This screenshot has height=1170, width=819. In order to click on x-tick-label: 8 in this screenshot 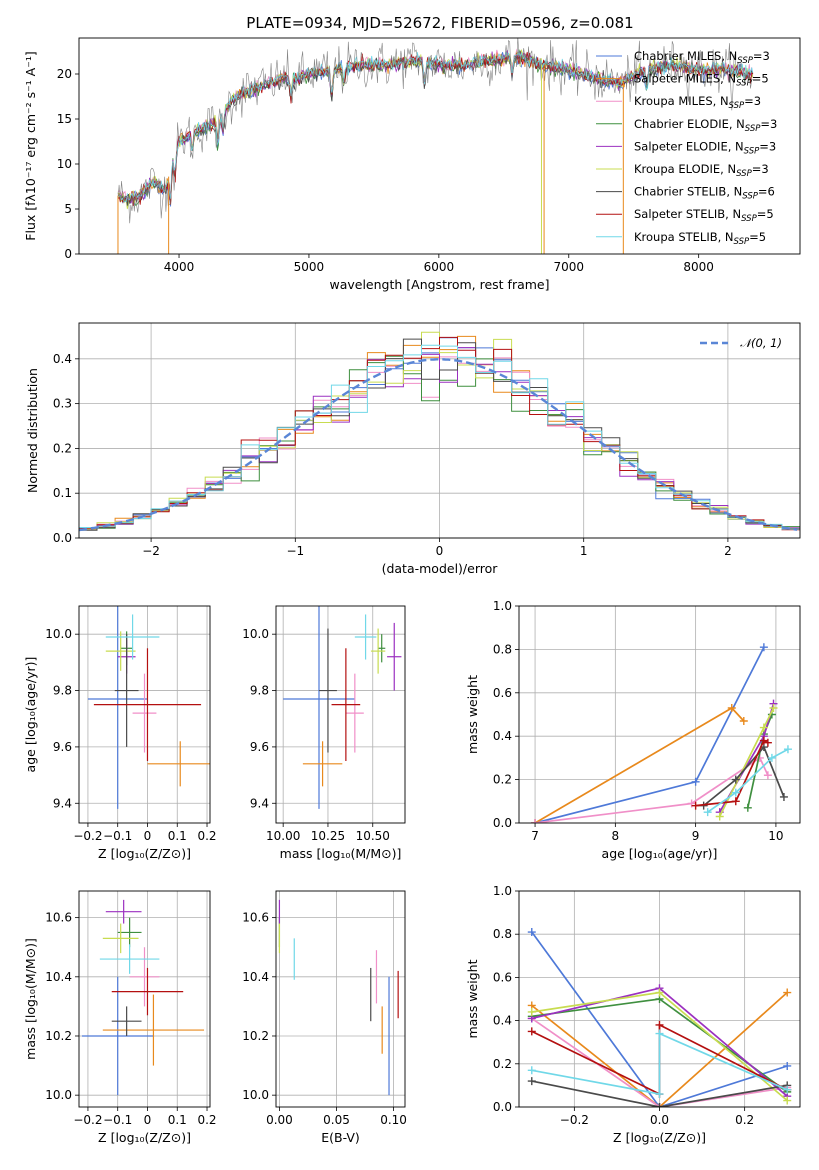, I will do `click(616, 836)`.